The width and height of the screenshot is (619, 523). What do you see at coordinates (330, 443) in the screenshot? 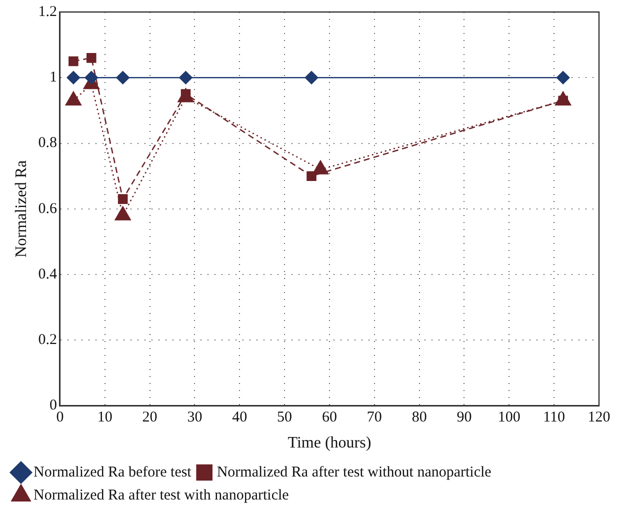
I see `x-axis-title: Time (hours)` at bounding box center [330, 443].